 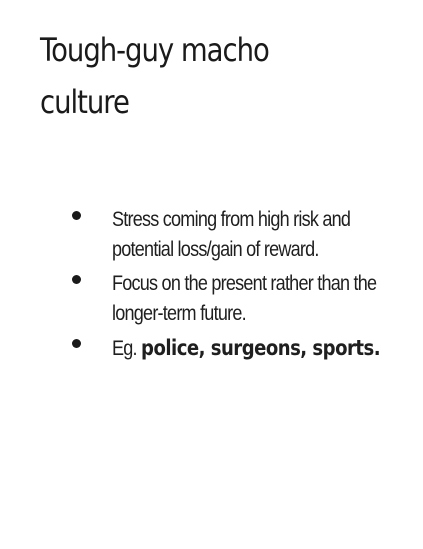 I want to click on title-line-2: culture, so click(x=85, y=102).